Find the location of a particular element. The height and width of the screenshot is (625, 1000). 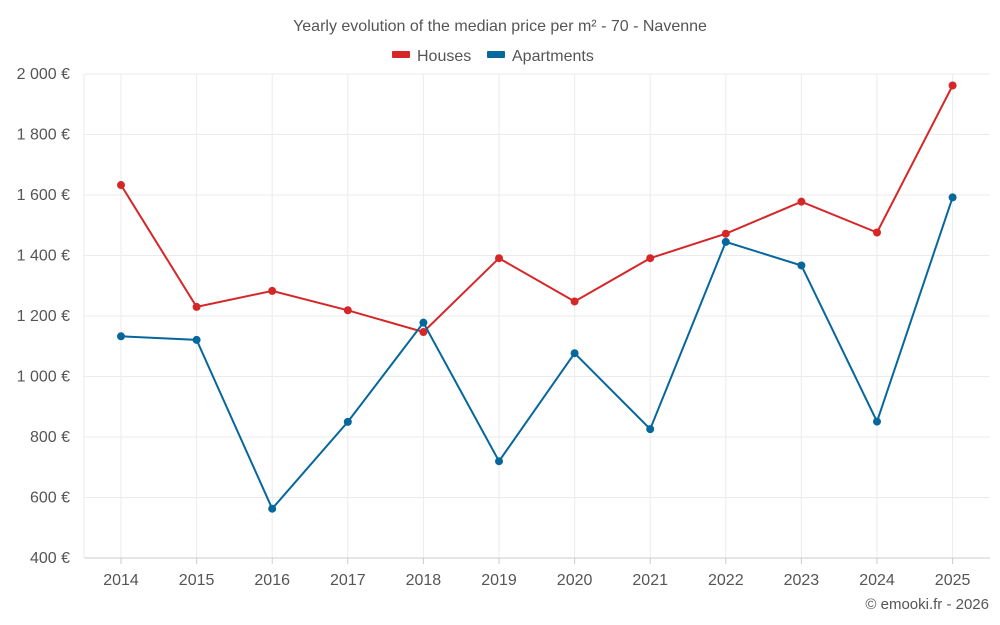

x-tick-label: 2024 is located at coordinates (877, 580).